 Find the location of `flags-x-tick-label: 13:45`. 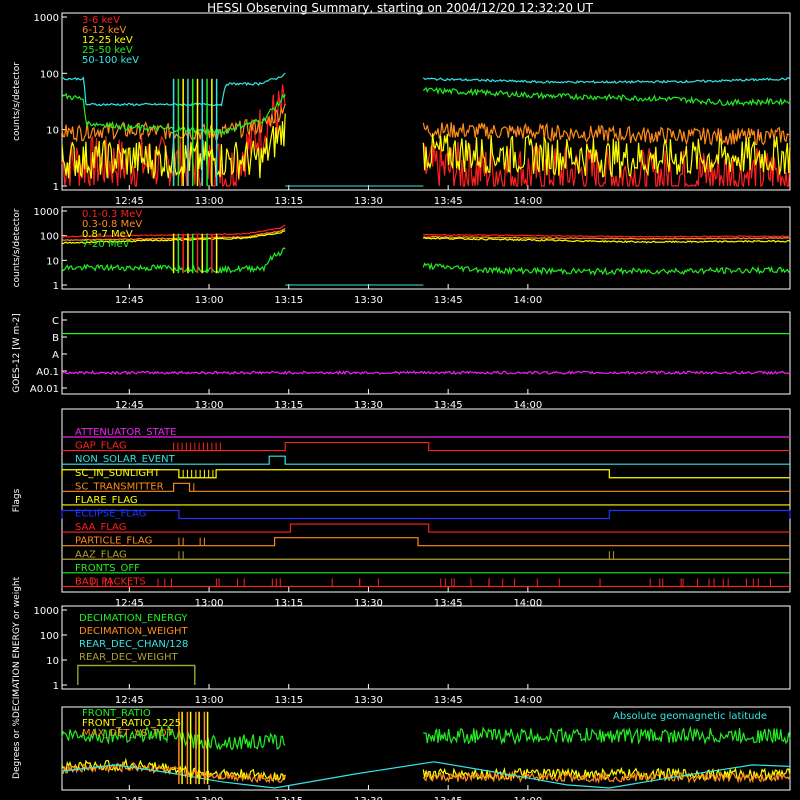

flags-x-tick-label: 13:45 is located at coordinates (448, 603).